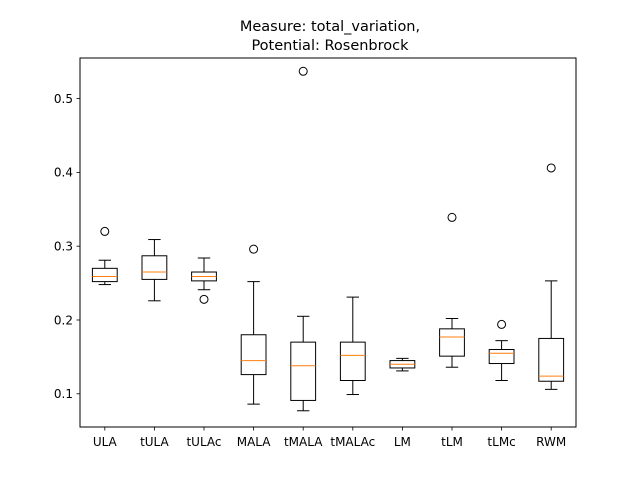 This screenshot has height=480, width=640. I want to click on y-tick-label: 0.1, so click(63, 394).